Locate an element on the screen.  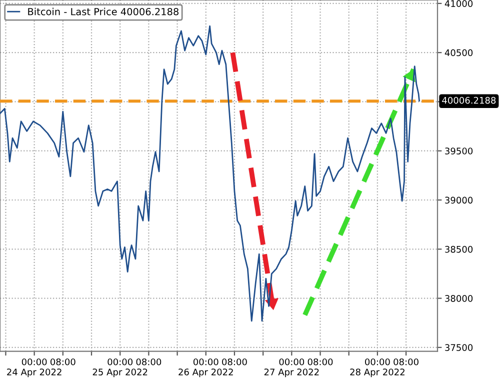
y-tick-label: 40500 is located at coordinates (458, 52).